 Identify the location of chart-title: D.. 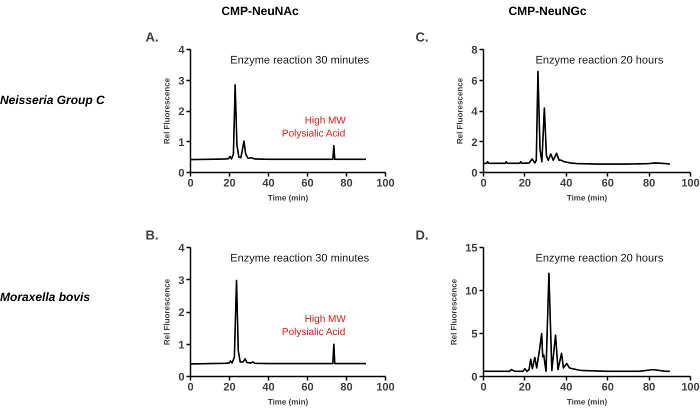
(422, 235).